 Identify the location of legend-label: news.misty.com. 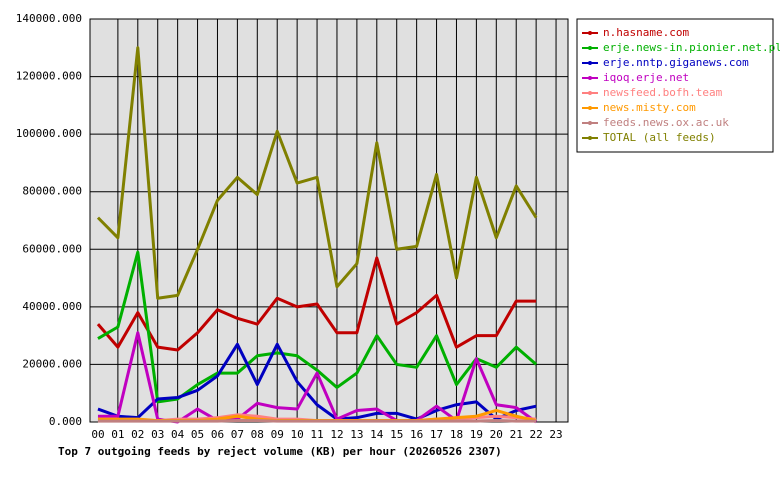
(649, 107).